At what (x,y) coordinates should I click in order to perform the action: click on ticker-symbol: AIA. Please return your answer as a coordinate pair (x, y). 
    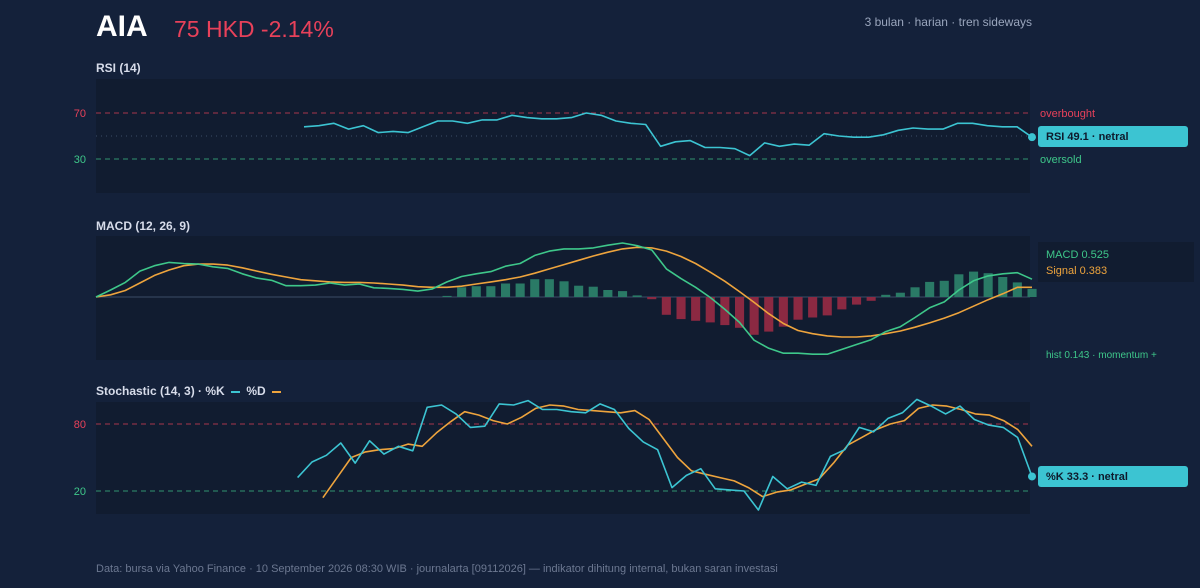
    Looking at the image, I should click on (122, 26).